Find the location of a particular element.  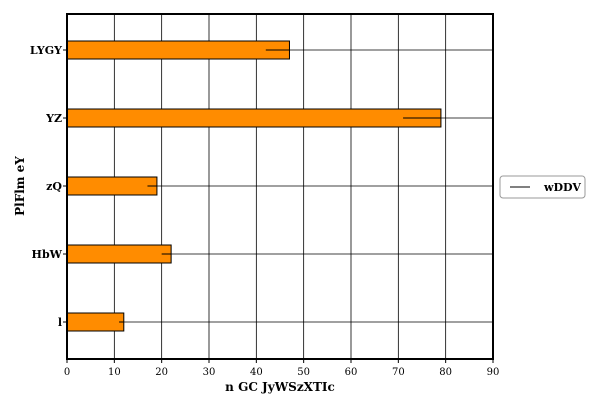

x-tick-label: 60 is located at coordinates (351, 372).